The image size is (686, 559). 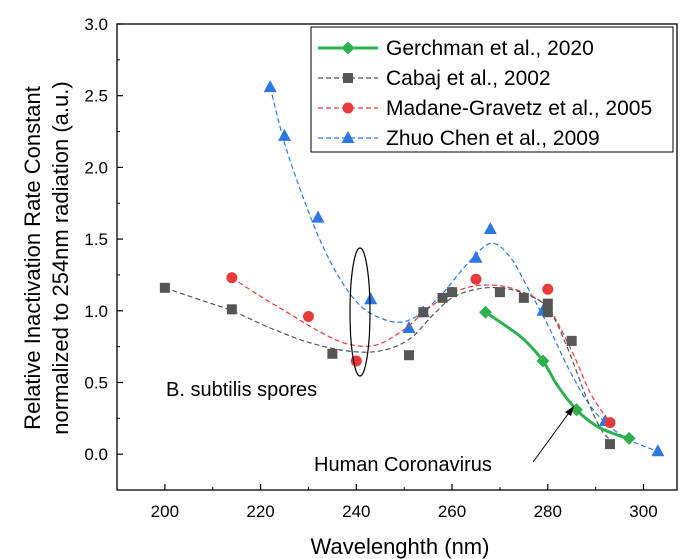 What do you see at coordinates (553, 434) in the screenshot?
I see `coronavirus-arrow` at bounding box center [553, 434].